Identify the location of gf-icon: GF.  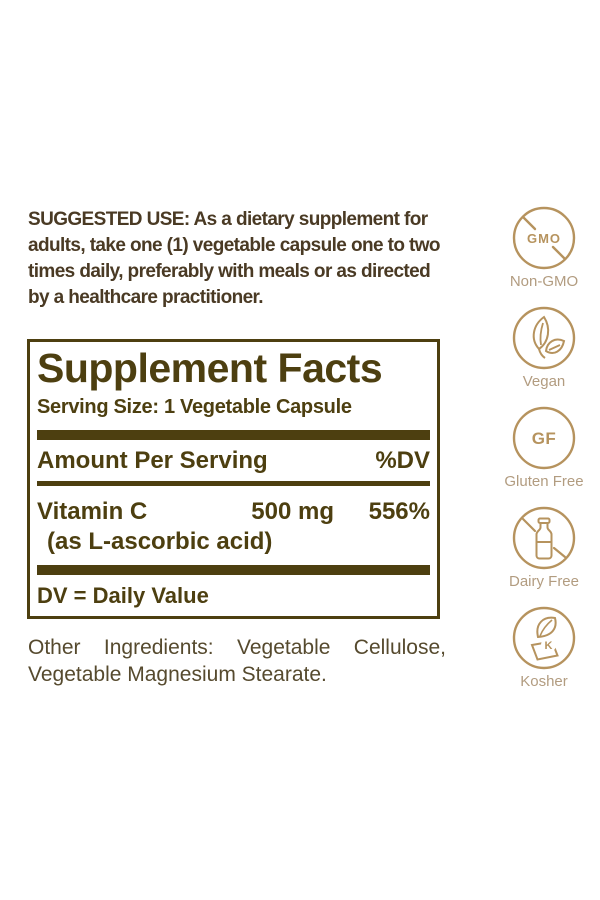
(544, 438).